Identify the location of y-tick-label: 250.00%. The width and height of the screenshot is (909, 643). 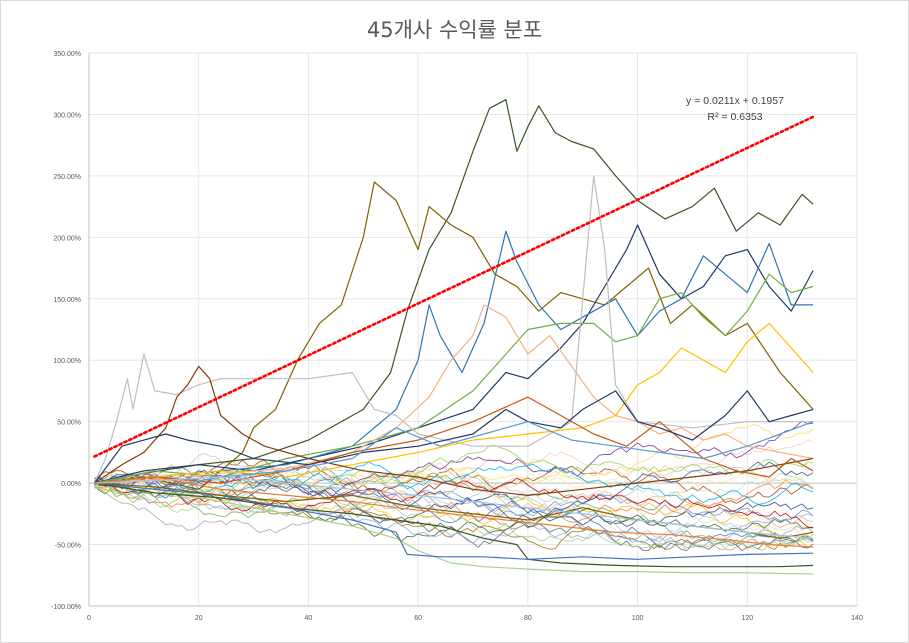
(67, 177).